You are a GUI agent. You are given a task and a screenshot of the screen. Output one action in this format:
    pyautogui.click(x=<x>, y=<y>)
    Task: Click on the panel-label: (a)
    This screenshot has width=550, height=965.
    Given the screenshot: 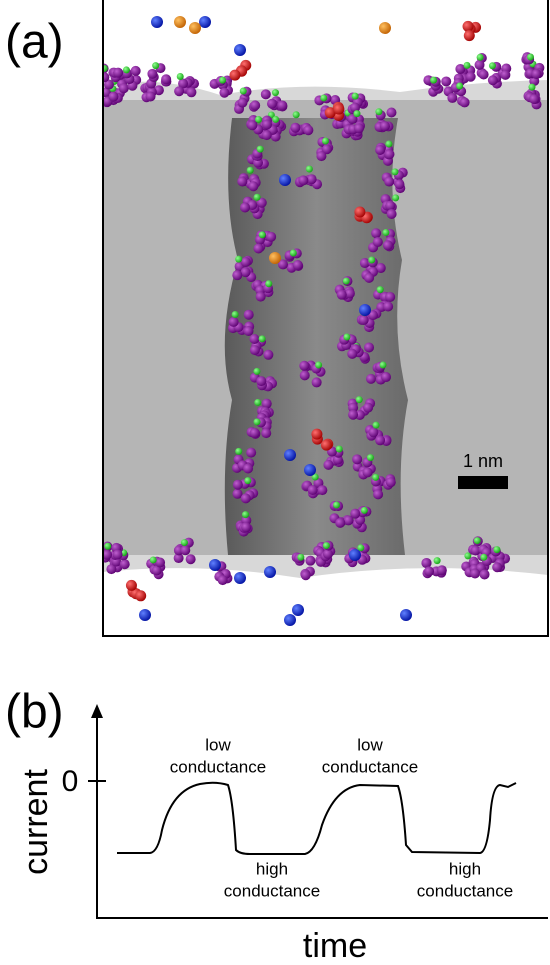 What is the action you would take?
    pyautogui.click(x=34, y=42)
    